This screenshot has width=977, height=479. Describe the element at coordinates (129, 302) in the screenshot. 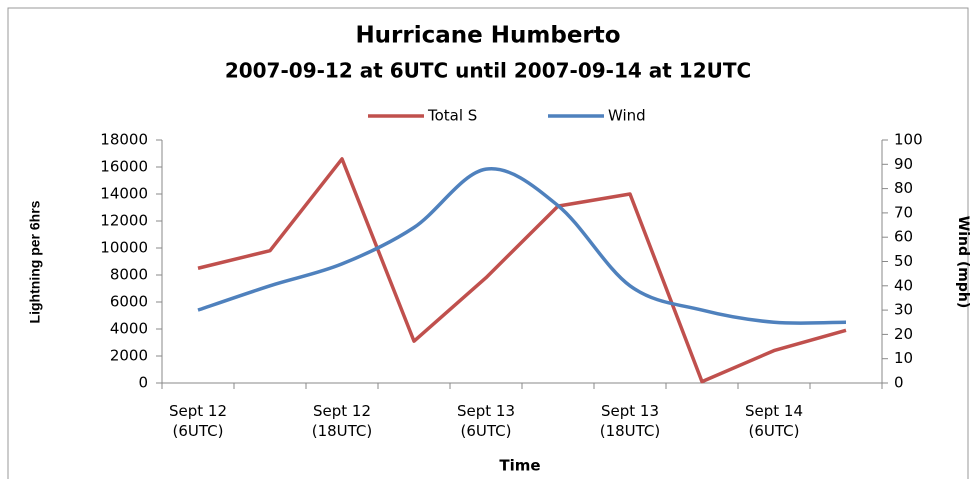

I see `y-tick-label: 6000` at that location.